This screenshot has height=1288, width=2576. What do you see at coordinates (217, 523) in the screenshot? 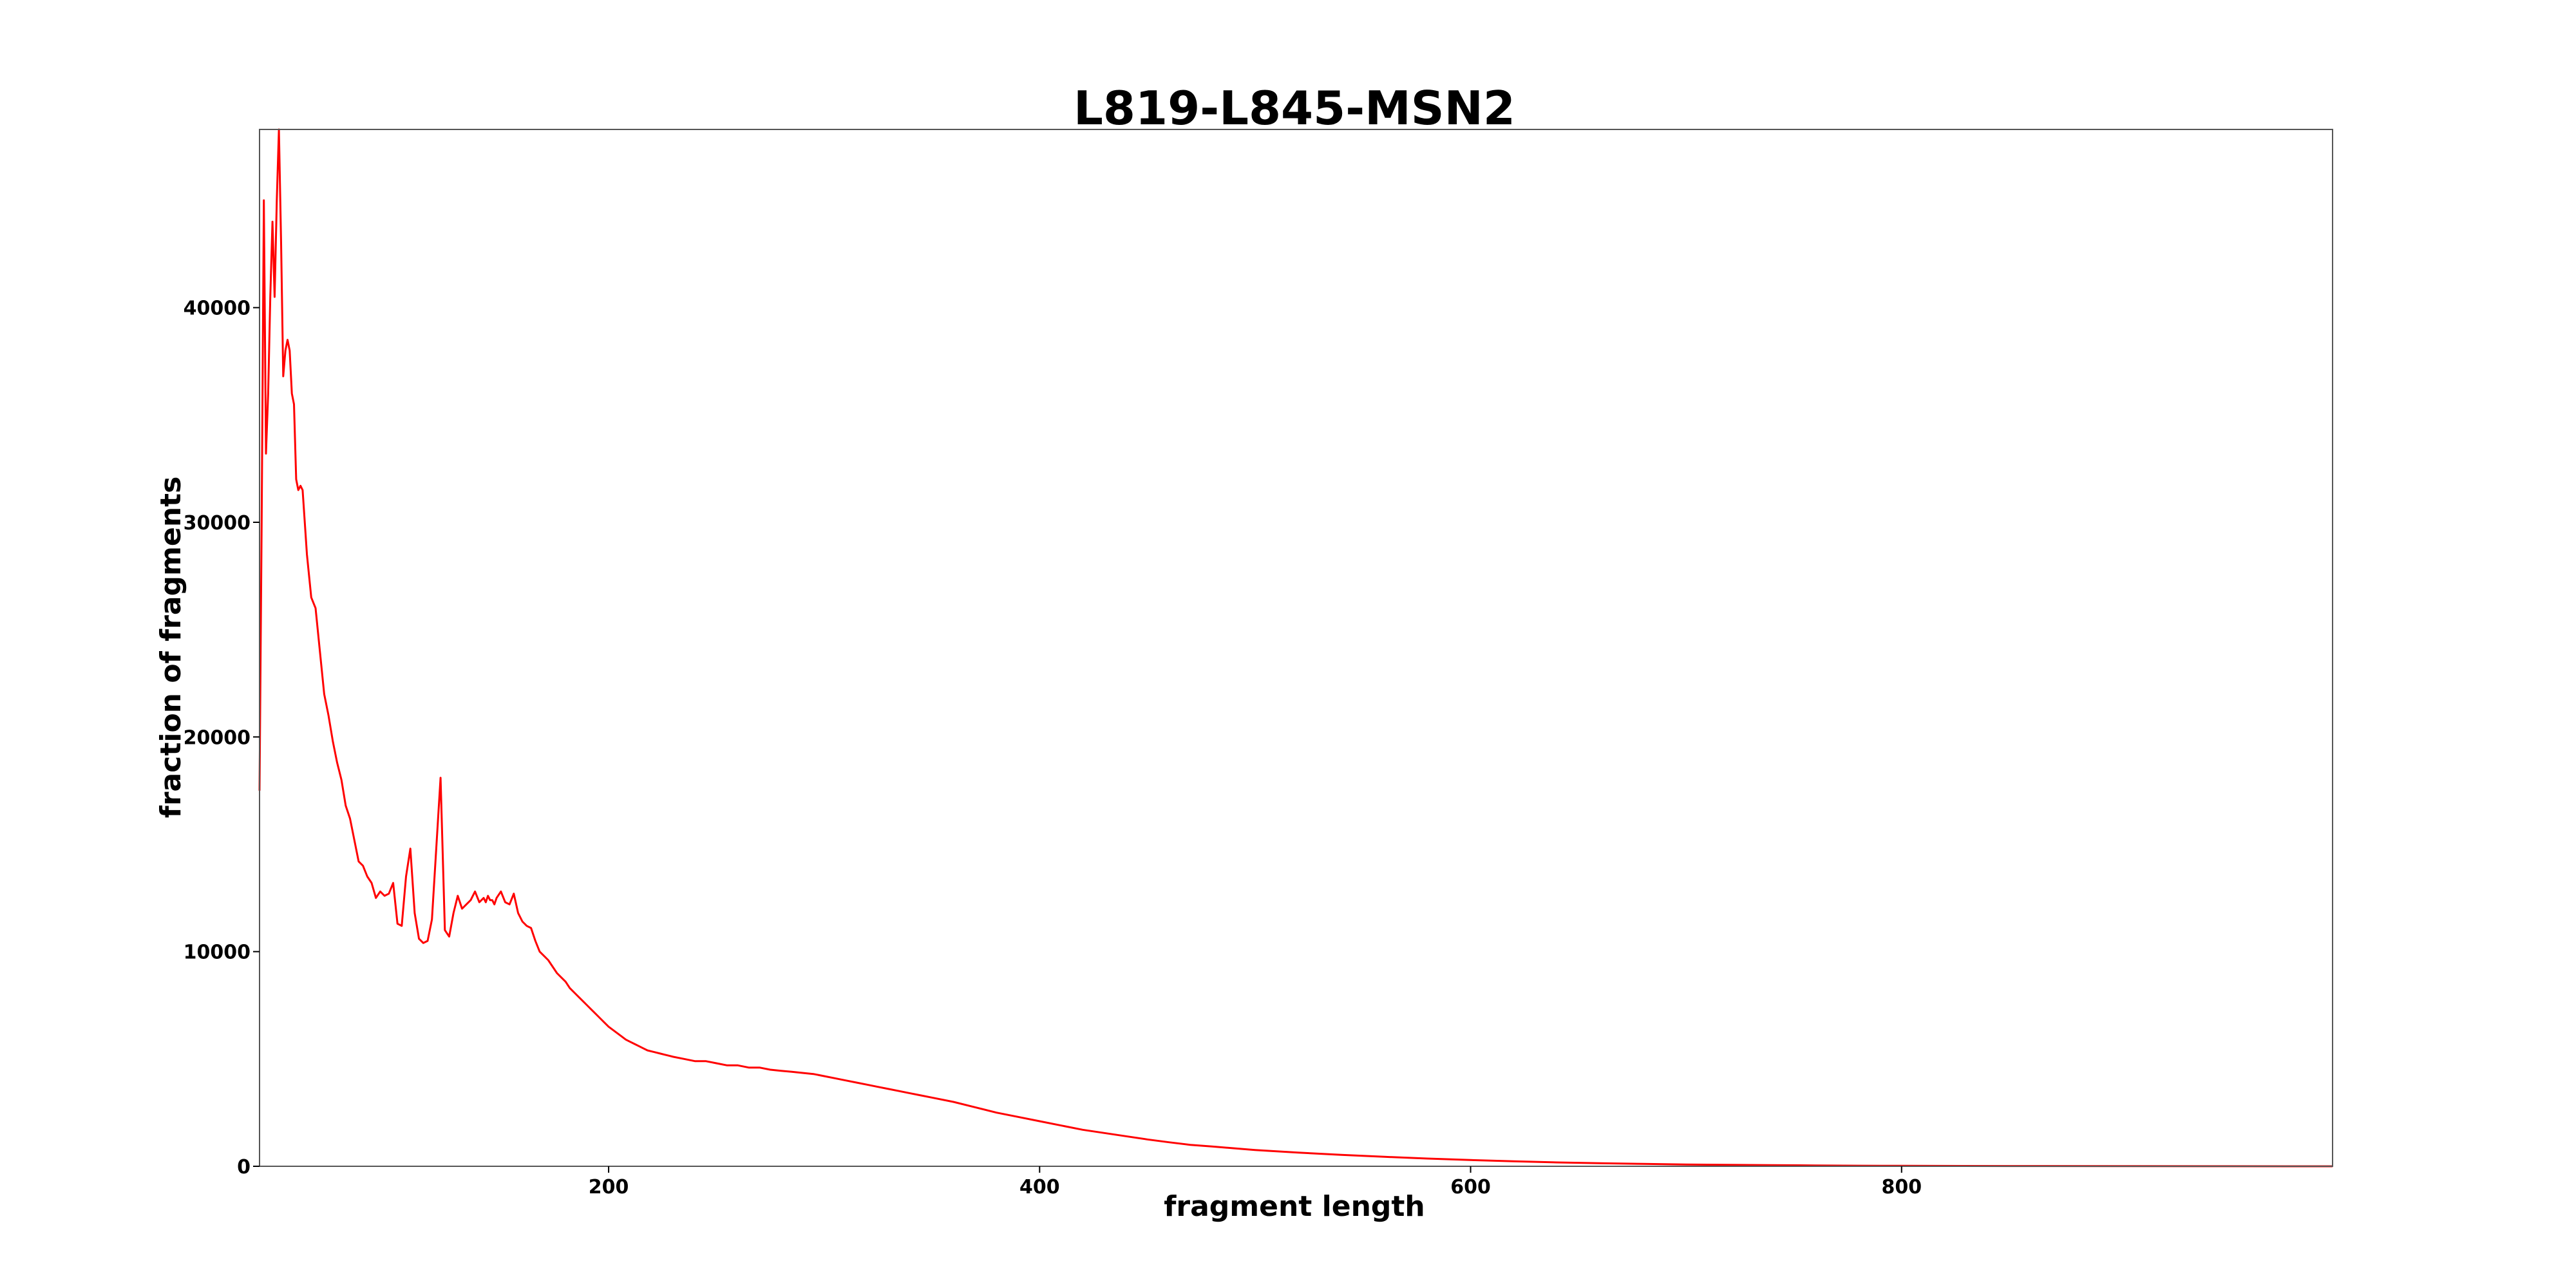
I see `y-tick-label: 30000` at bounding box center [217, 523].